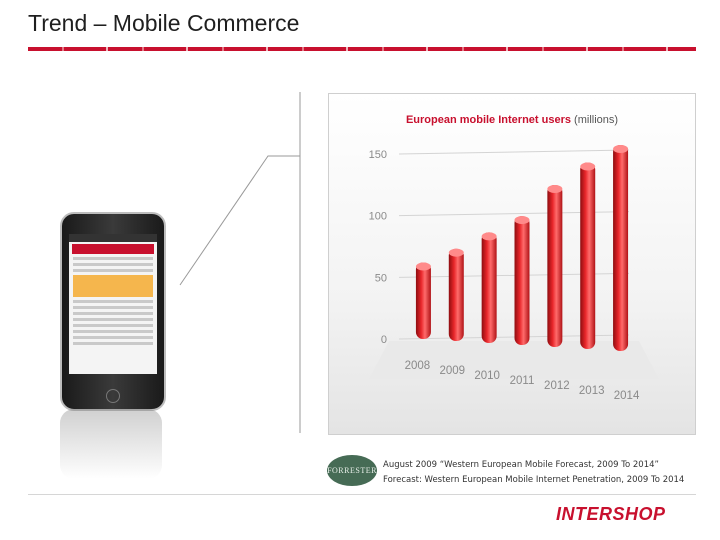 The height and width of the screenshot is (540, 720). Describe the element at coordinates (113, 396) in the screenshot. I see `phone-home-button` at that location.